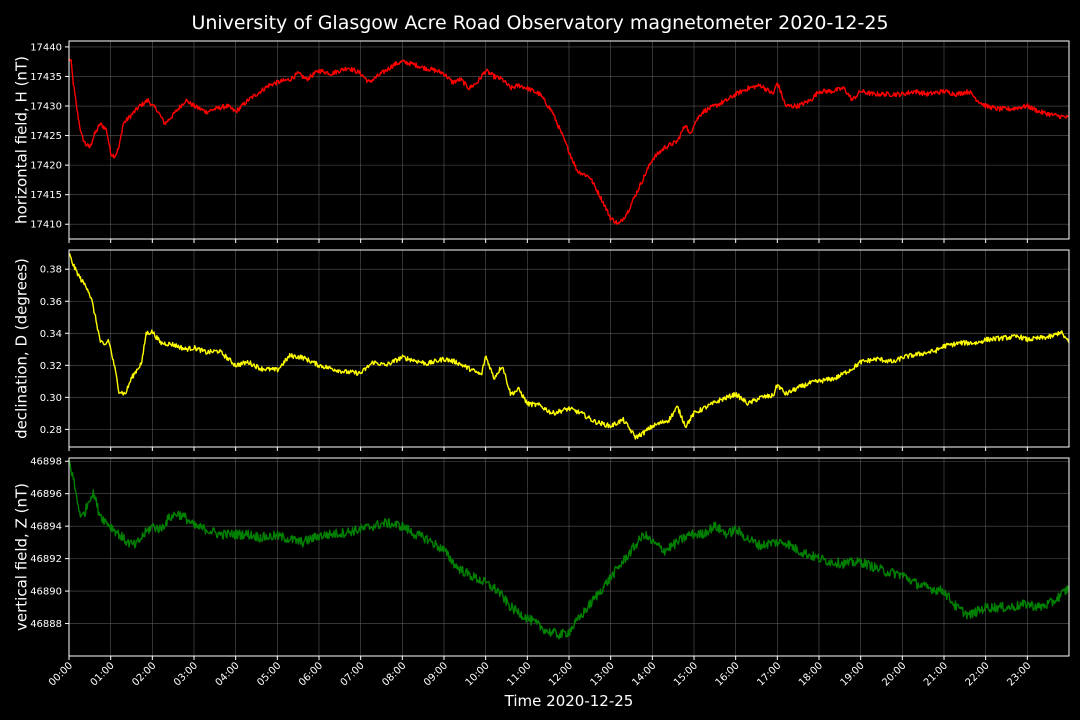 The image size is (1080, 720). What do you see at coordinates (46, 225) in the screenshot?
I see `y-tick-label: 17410` at bounding box center [46, 225].